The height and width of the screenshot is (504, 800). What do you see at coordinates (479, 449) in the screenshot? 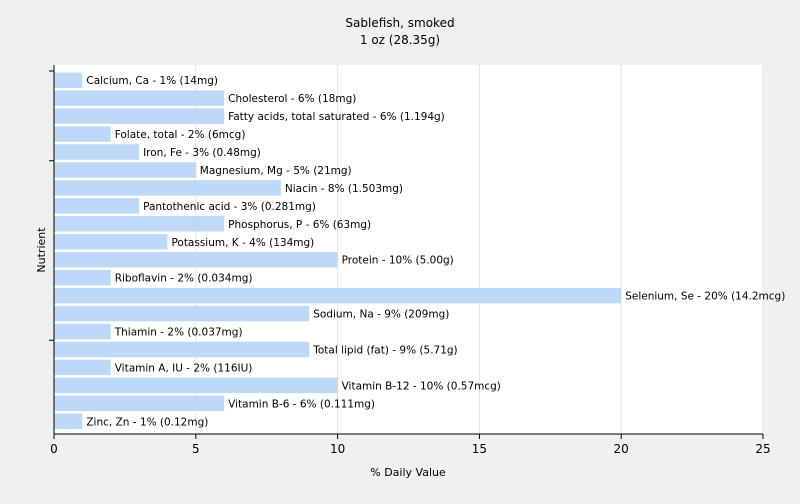
I see `x-tick-label: 15` at bounding box center [479, 449].